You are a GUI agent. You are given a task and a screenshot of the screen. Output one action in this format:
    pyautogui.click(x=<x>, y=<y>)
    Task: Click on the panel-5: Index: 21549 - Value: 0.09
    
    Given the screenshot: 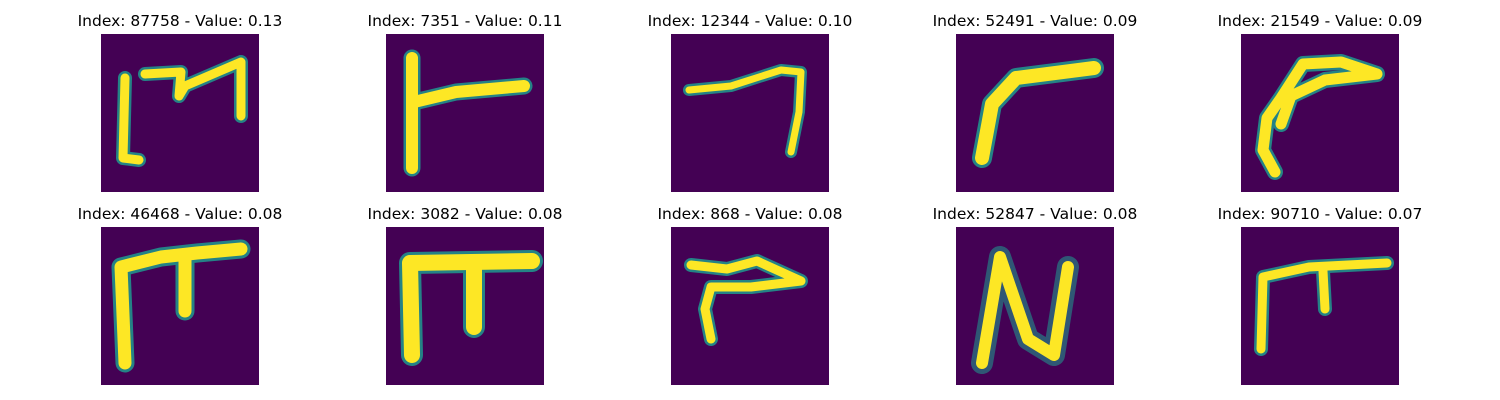 What is the action you would take?
    pyautogui.click(x=1320, y=107)
    